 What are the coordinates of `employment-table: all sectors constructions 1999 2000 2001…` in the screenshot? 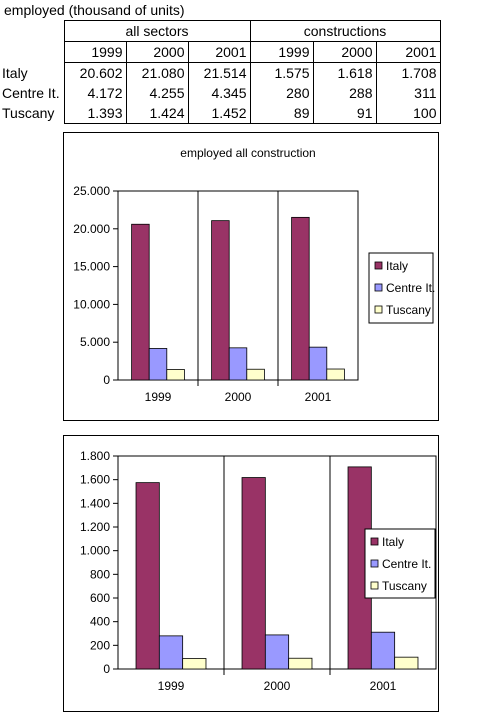 It's located at (220, 72).